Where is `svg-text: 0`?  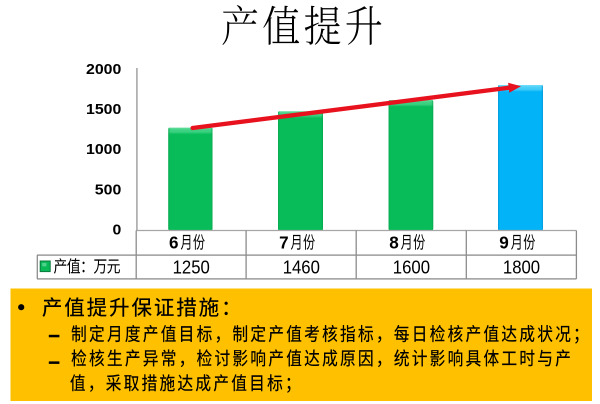
svg-text: 0 is located at coordinates (117, 231).